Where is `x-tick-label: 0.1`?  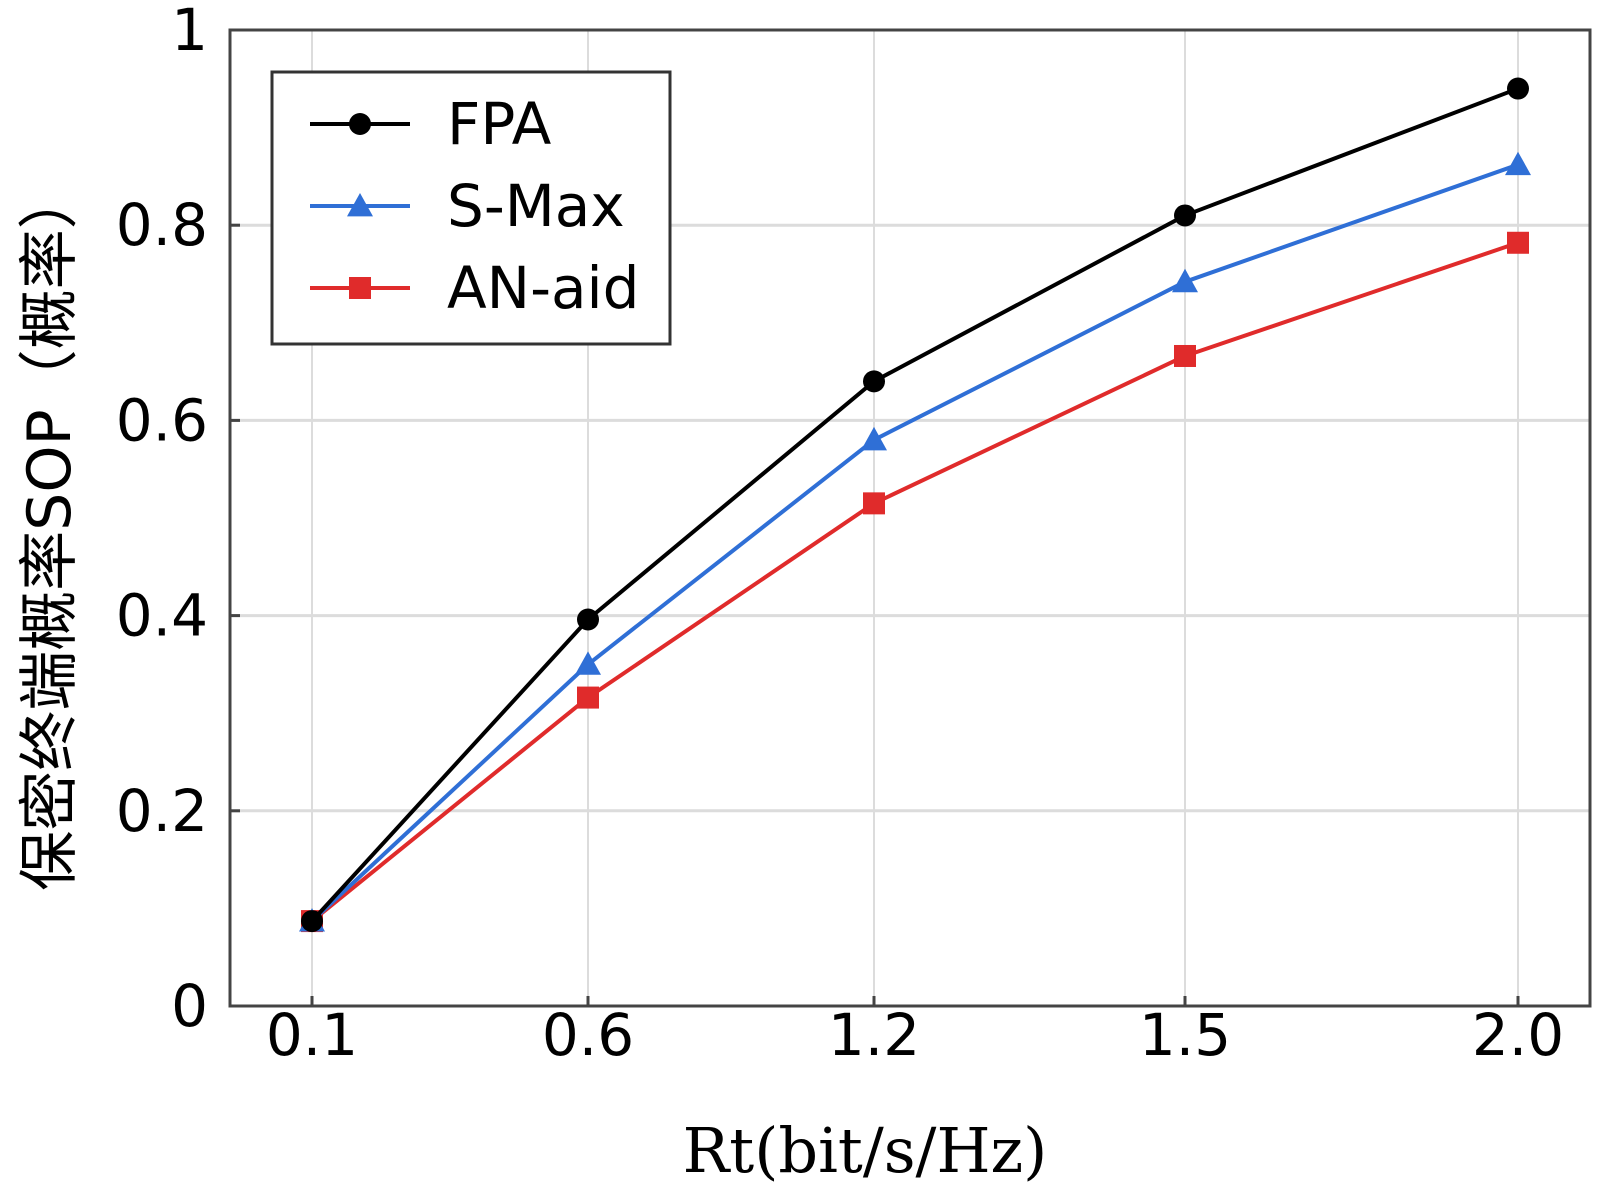 x-tick-label: 0.1 is located at coordinates (312, 1035).